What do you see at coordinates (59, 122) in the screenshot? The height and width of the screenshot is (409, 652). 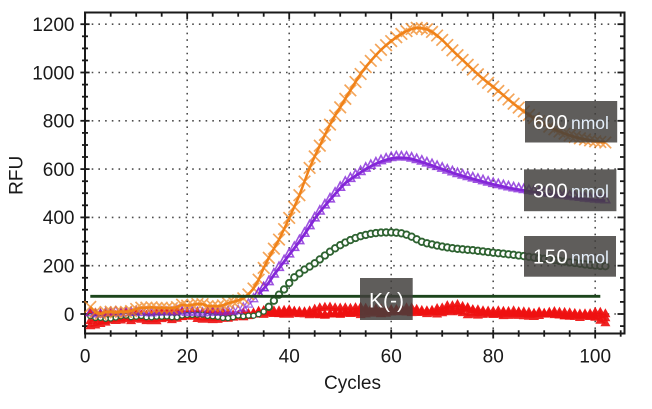 I see `svg-text: 800` at bounding box center [59, 122].